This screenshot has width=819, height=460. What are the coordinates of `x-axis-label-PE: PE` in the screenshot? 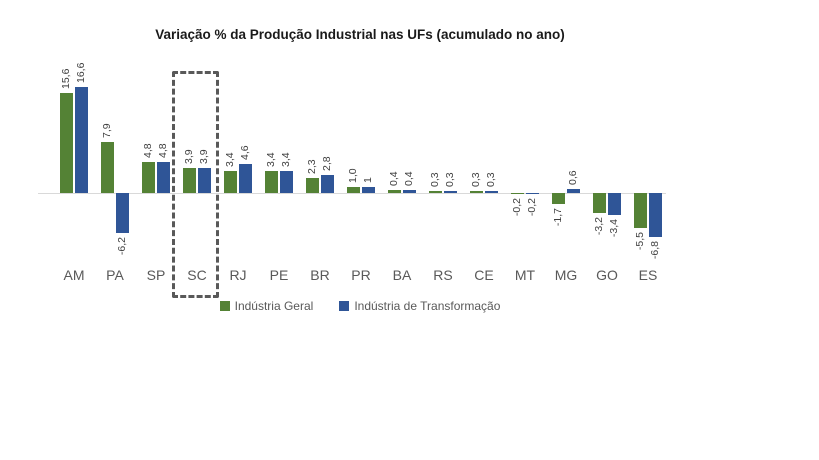 It's located at (279, 275).